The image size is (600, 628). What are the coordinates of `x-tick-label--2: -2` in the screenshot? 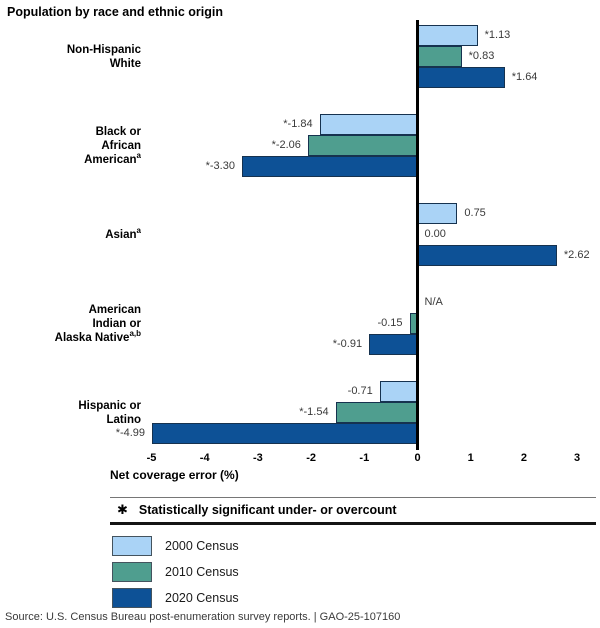 It's located at (311, 458).